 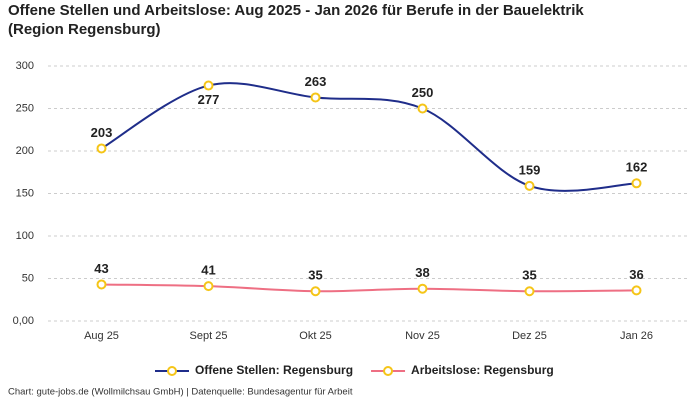 I want to click on y-tick-label: 0,00, so click(x=23, y=321).